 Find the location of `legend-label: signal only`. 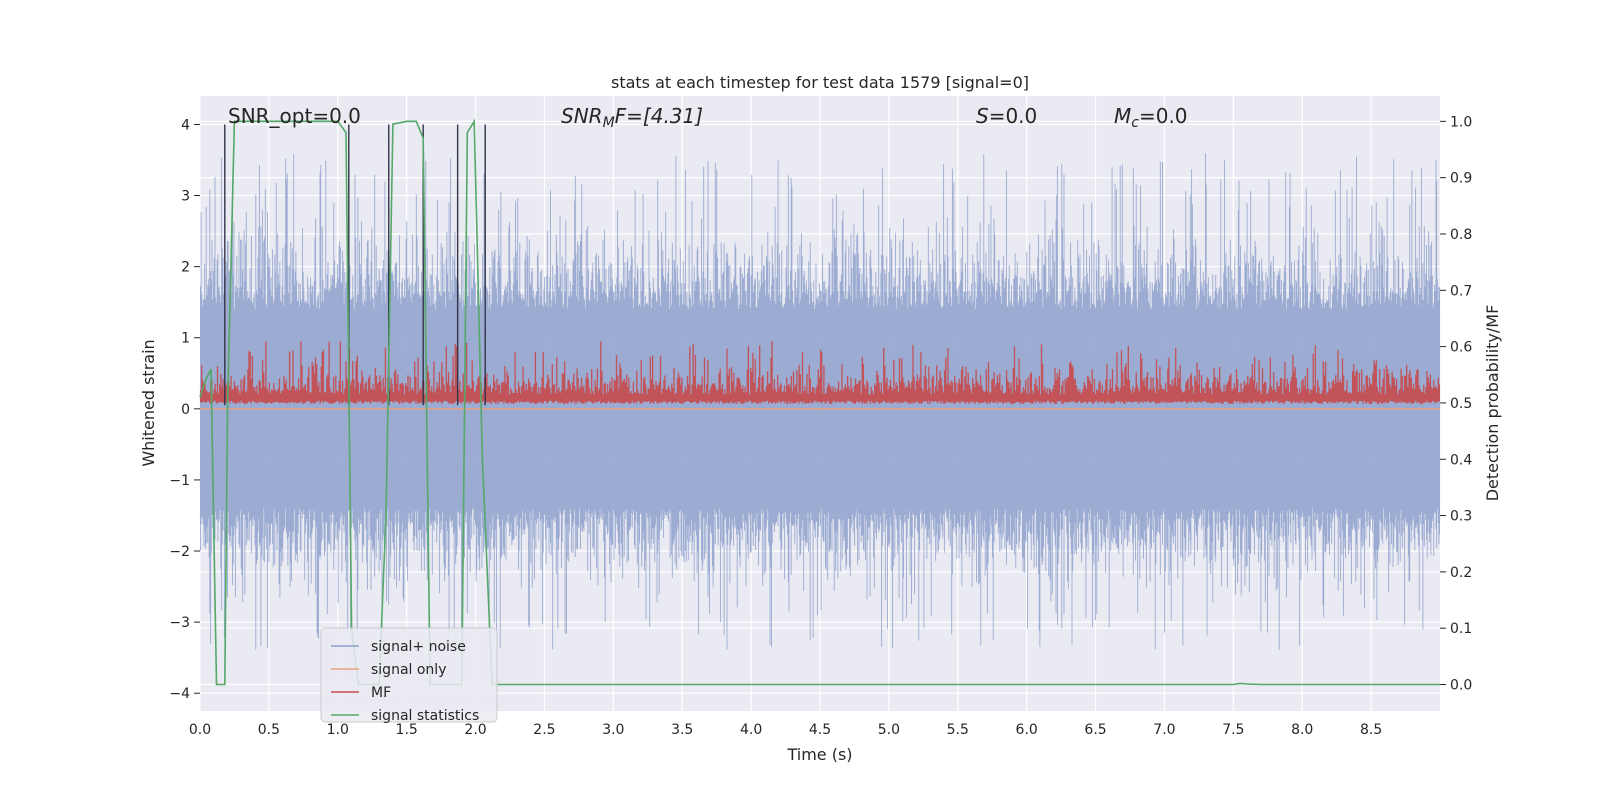

legend-label: signal only is located at coordinates (408, 670).